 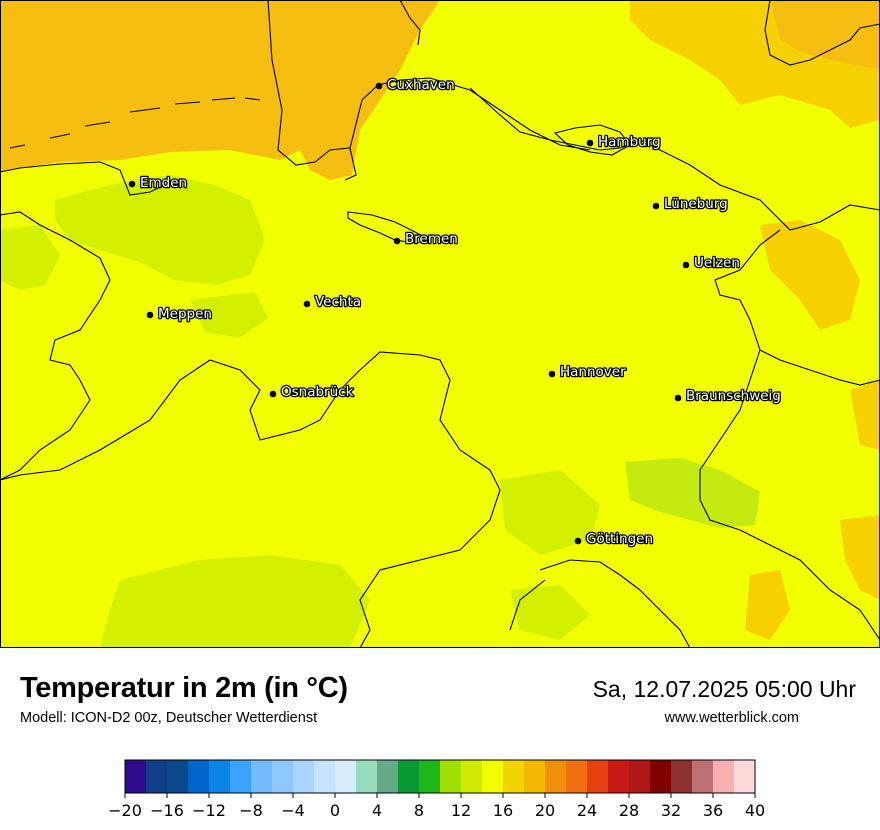 What do you see at coordinates (629, 142) in the screenshot?
I see `city-label-hamburg: Hamburg` at bounding box center [629, 142].